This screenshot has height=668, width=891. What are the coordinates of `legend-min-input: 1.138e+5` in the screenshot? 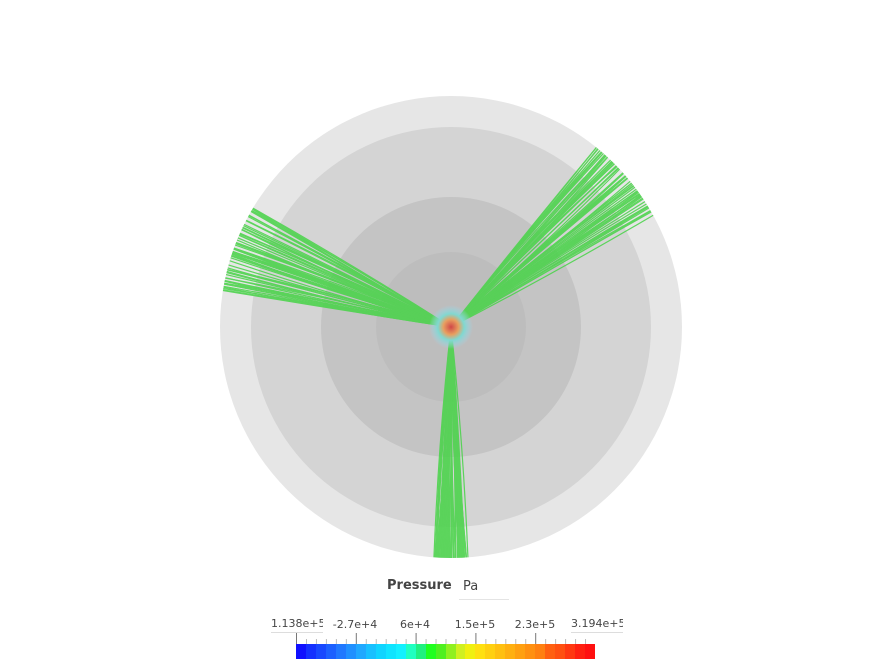 It's located at (297, 625).